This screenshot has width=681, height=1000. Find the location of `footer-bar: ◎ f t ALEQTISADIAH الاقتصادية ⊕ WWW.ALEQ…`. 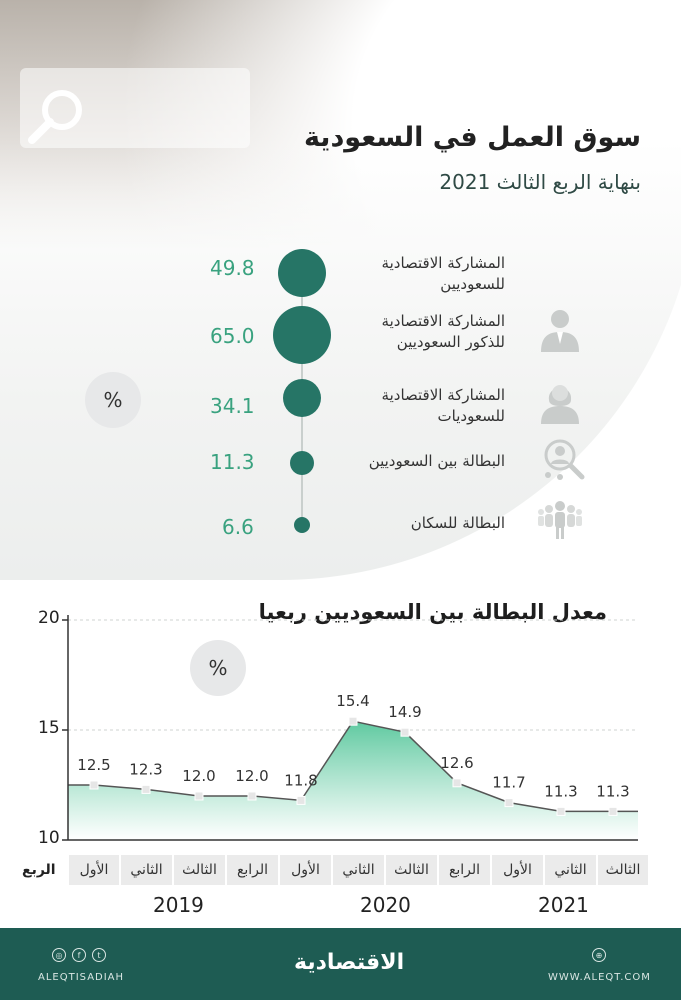

footer-bar: ◎ f t ALEQTISADIAH الاقتصادية ⊕ WWW.ALEQ… is located at coordinates (340, 964).